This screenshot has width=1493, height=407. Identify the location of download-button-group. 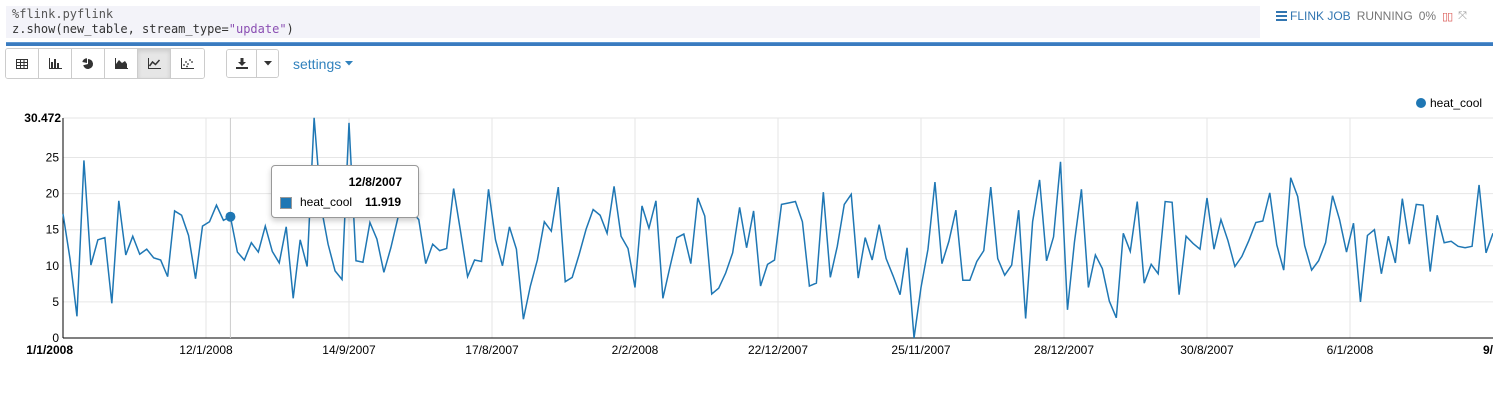
(252, 63).